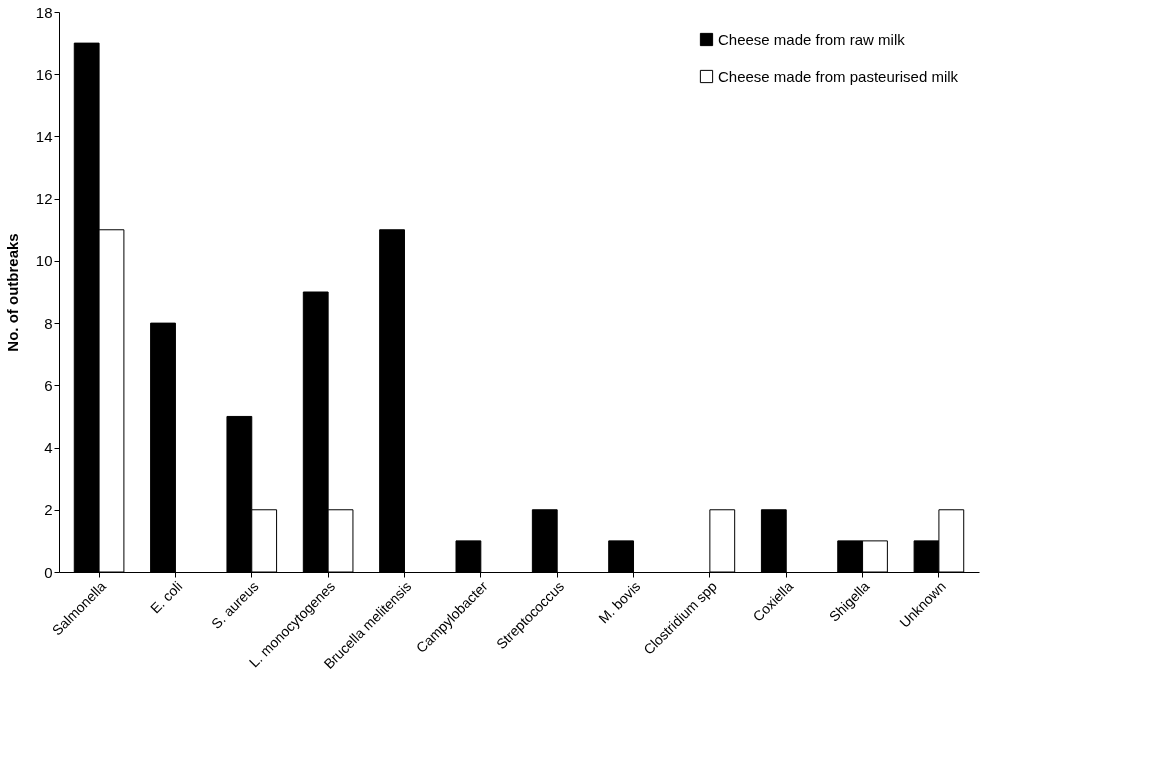 Image resolution: width=1155 pixels, height=760 pixels. I want to click on y-tick-label: 6, so click(48, 385).